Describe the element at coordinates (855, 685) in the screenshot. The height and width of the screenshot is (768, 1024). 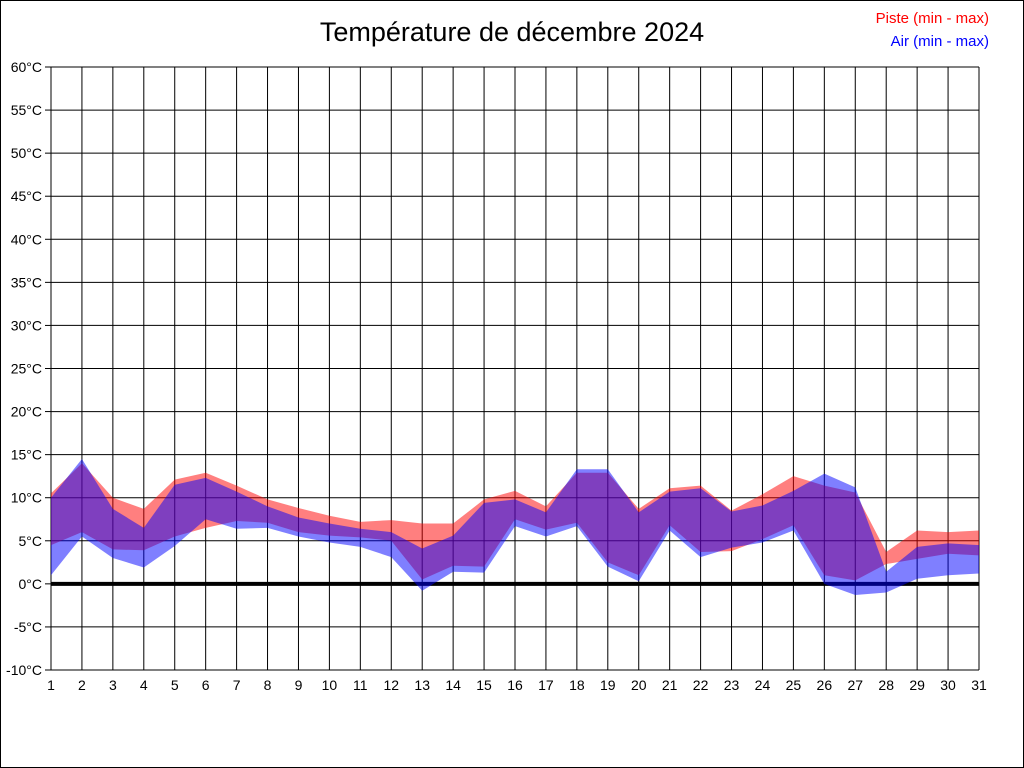
I see `svg-text: 27` at that location.